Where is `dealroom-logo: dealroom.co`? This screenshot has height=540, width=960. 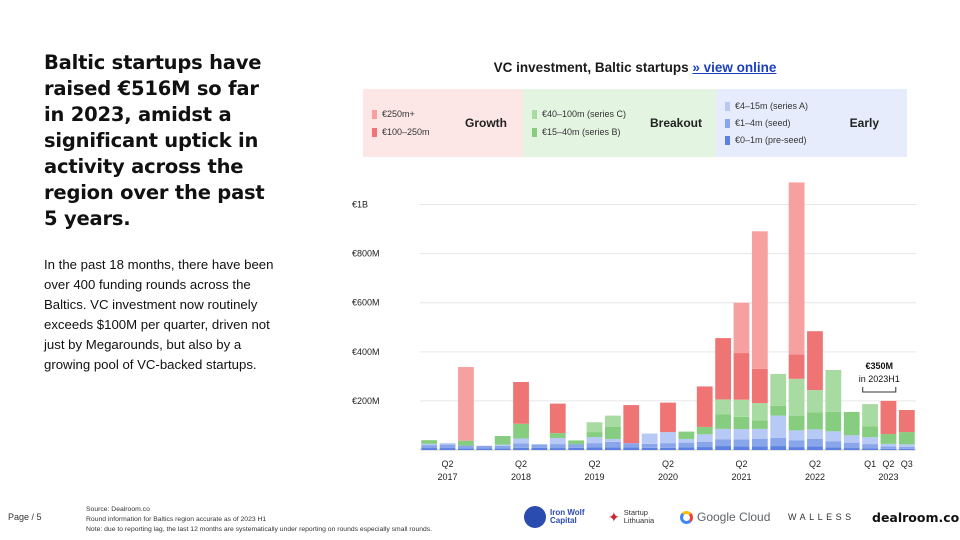 dealroom-logo: dealroom.co is located at coordinates (916, 517).